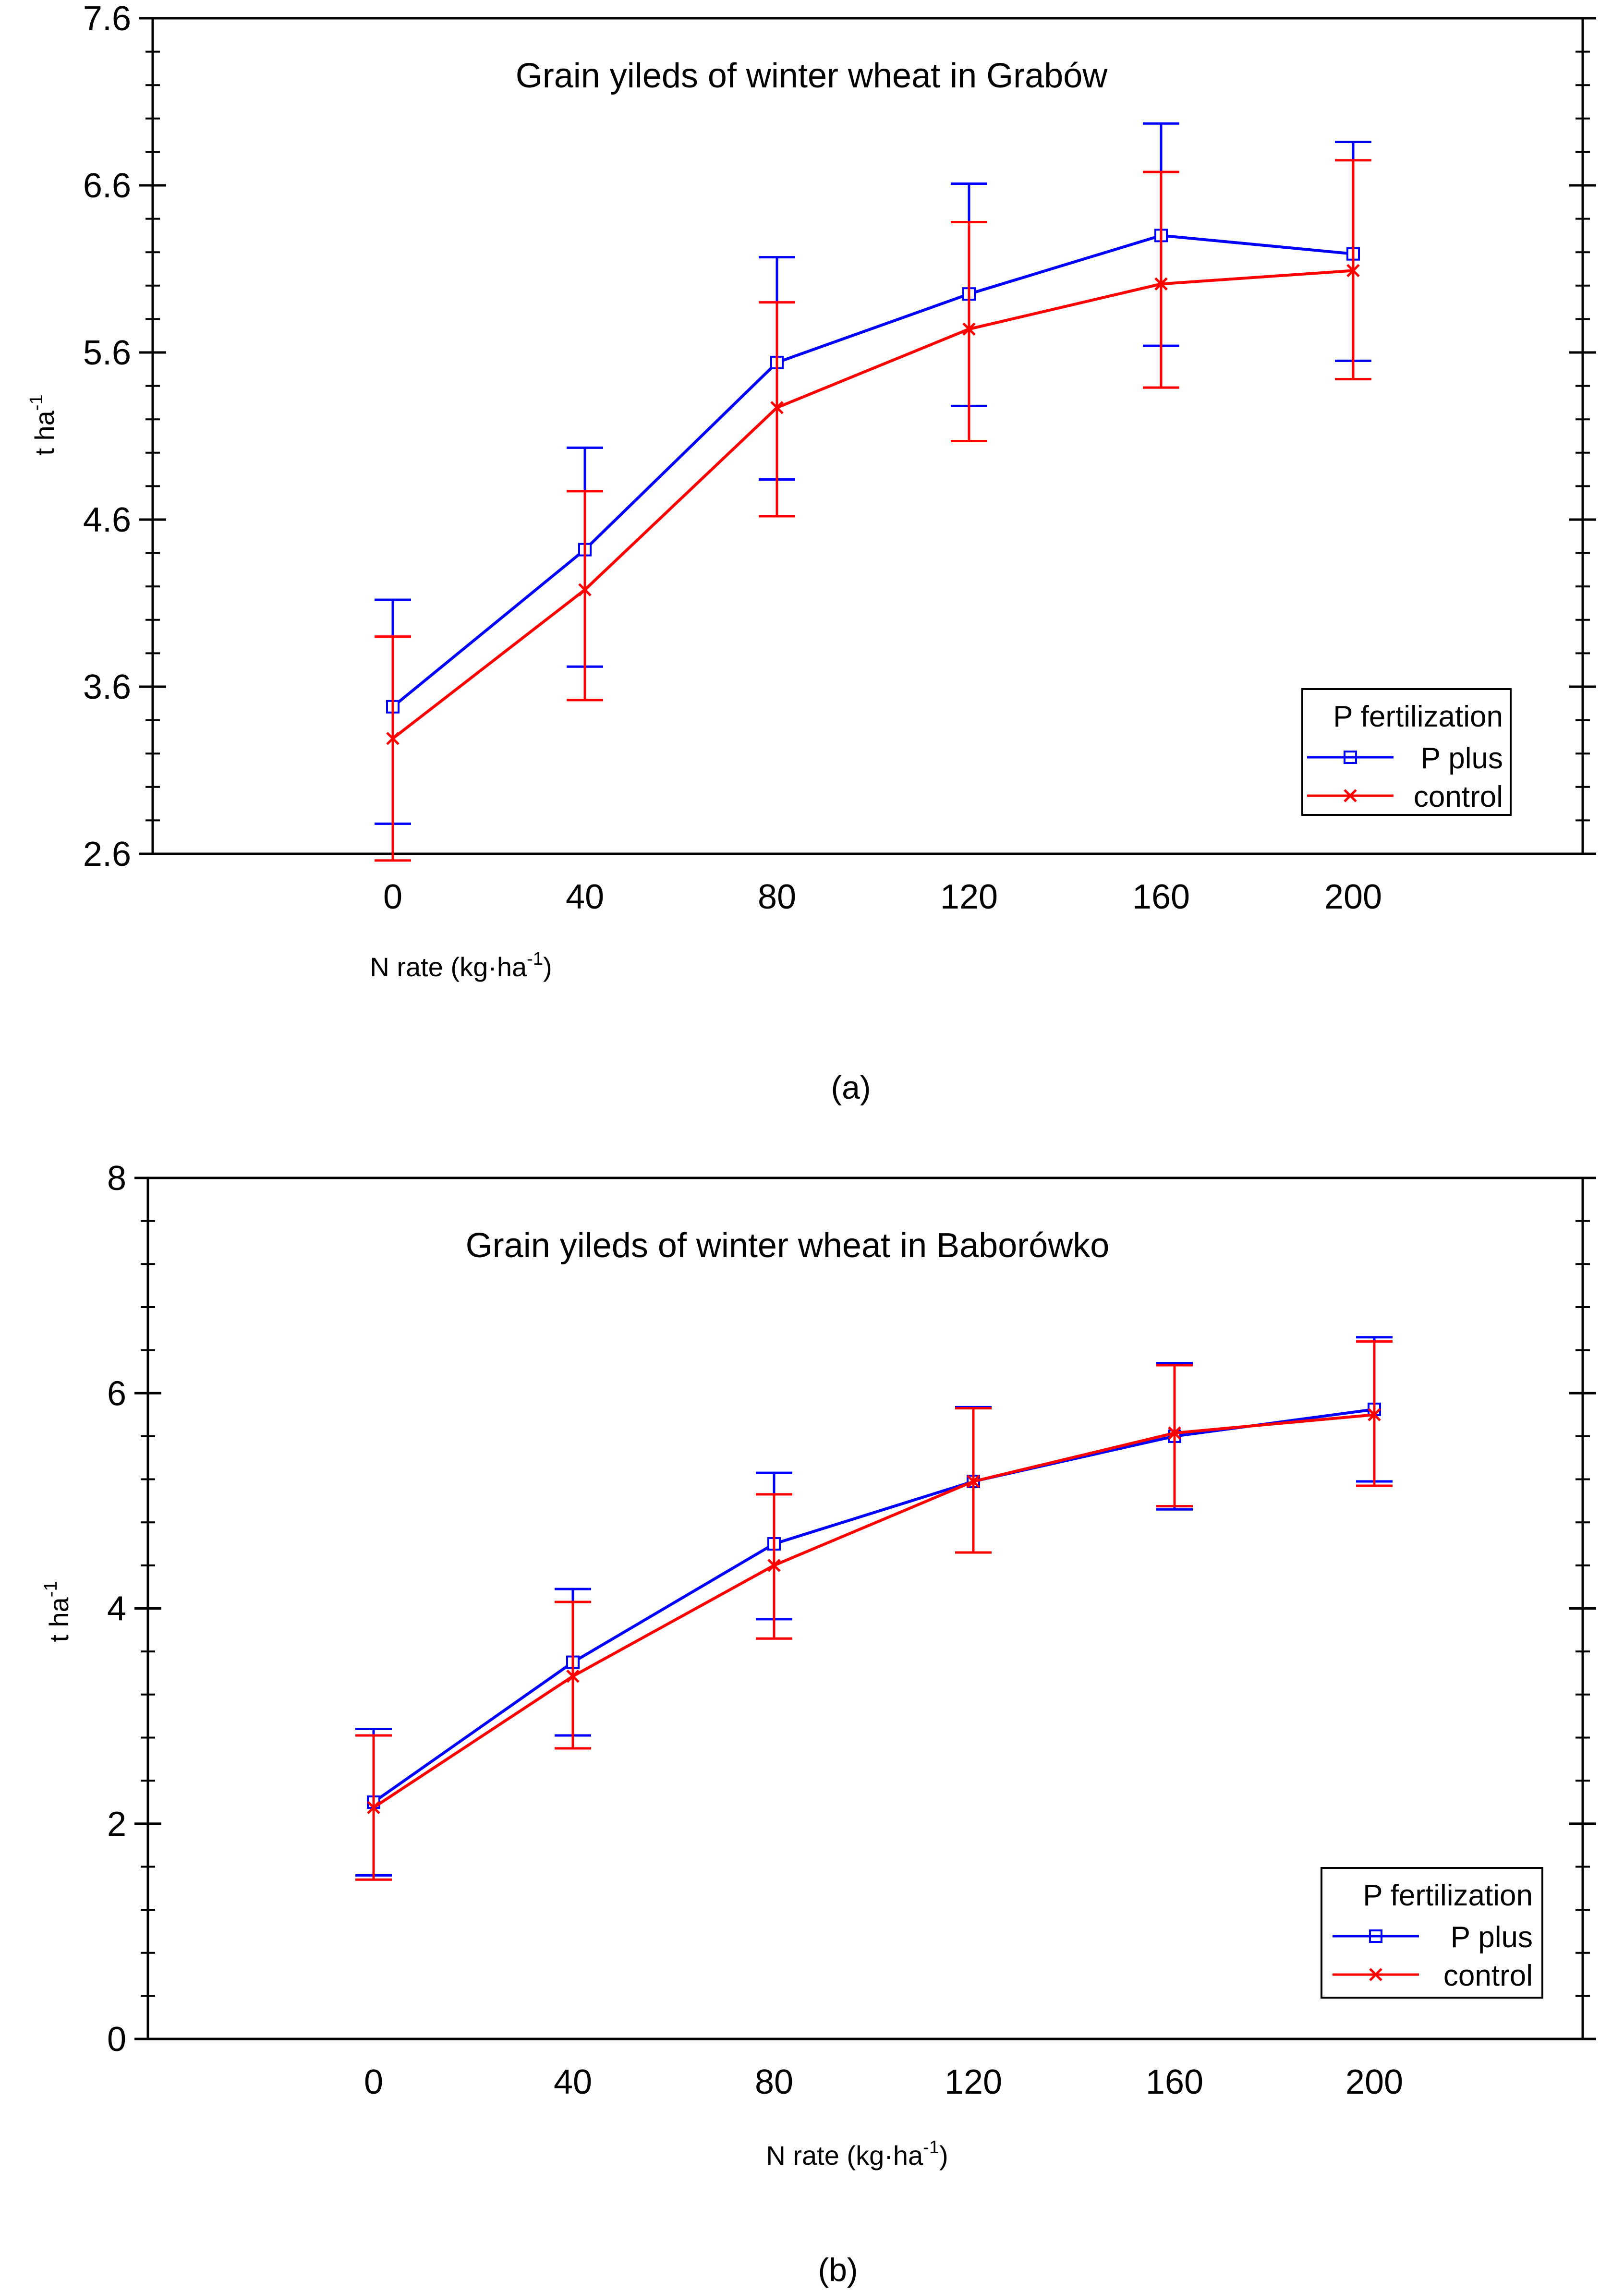 The height and width of the screenshot is (2292, 1624). Describe the element at coordinates (107, 186) in the screenshot. I see `y-tick-label: 6.6` at that location.